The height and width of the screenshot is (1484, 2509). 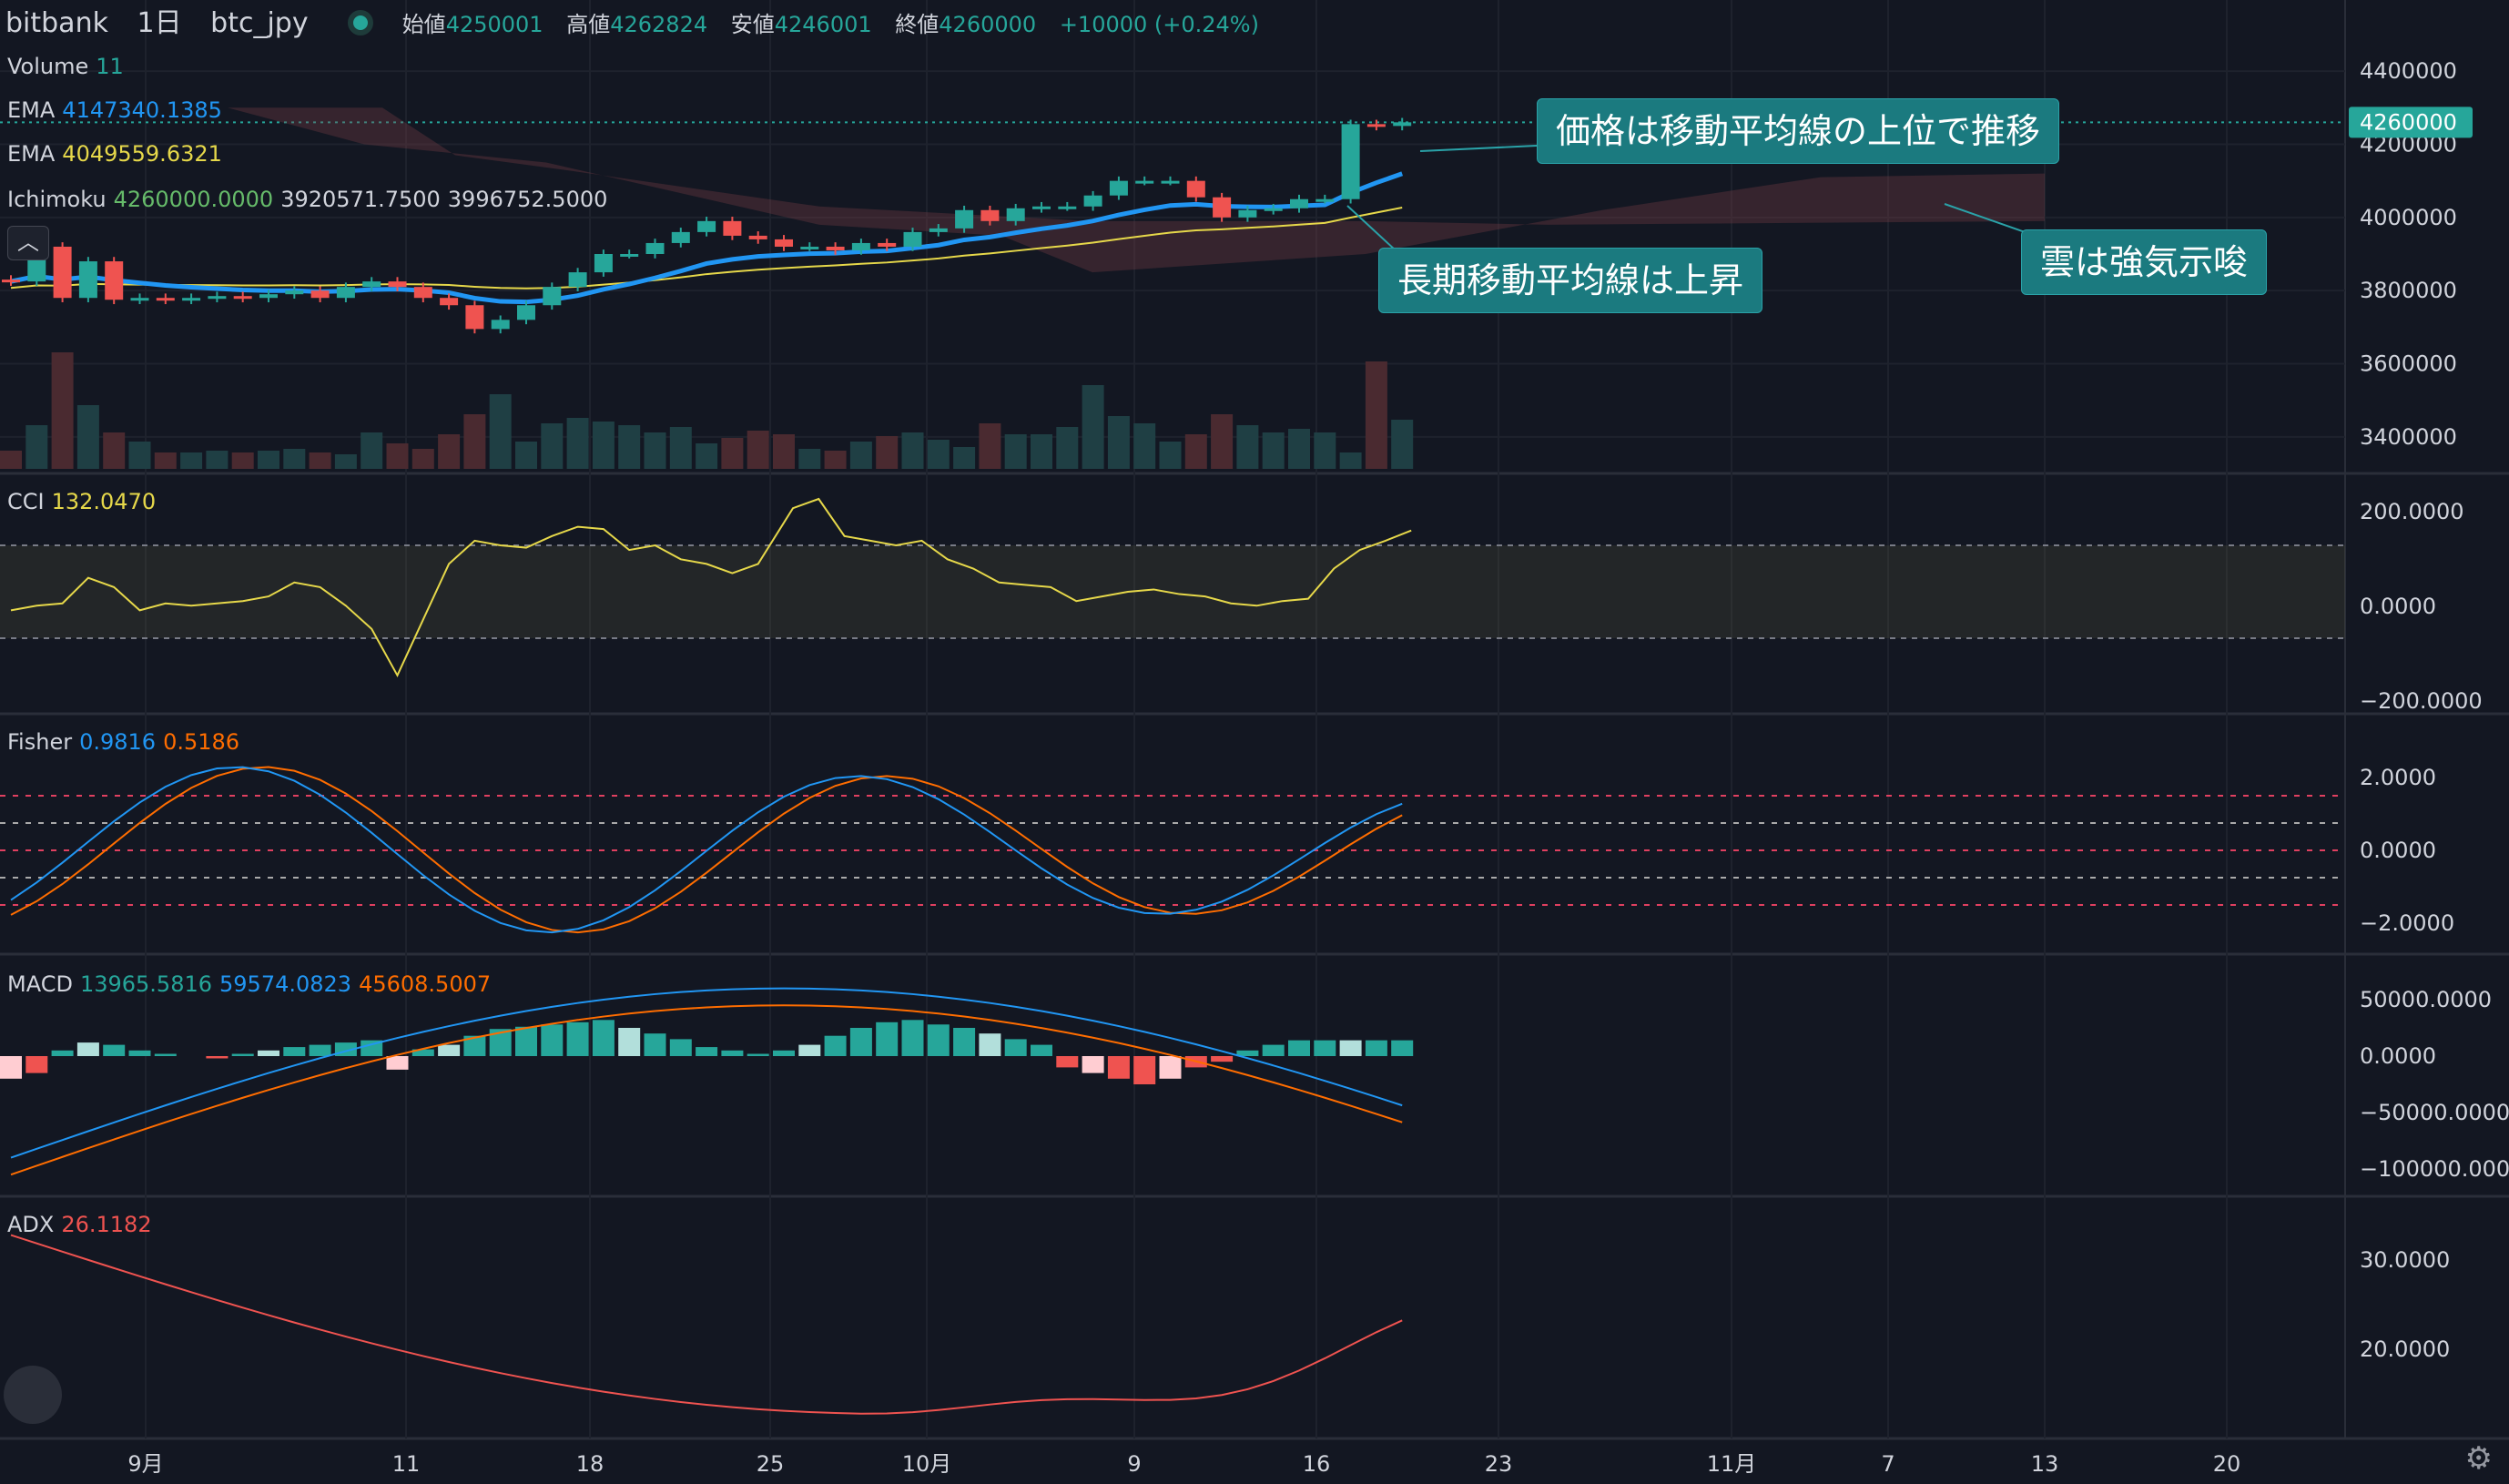 What do you see at coordinates (588, 24) in the screenshot?
I see `high-label: 高値` at bounding box center [588, 24].